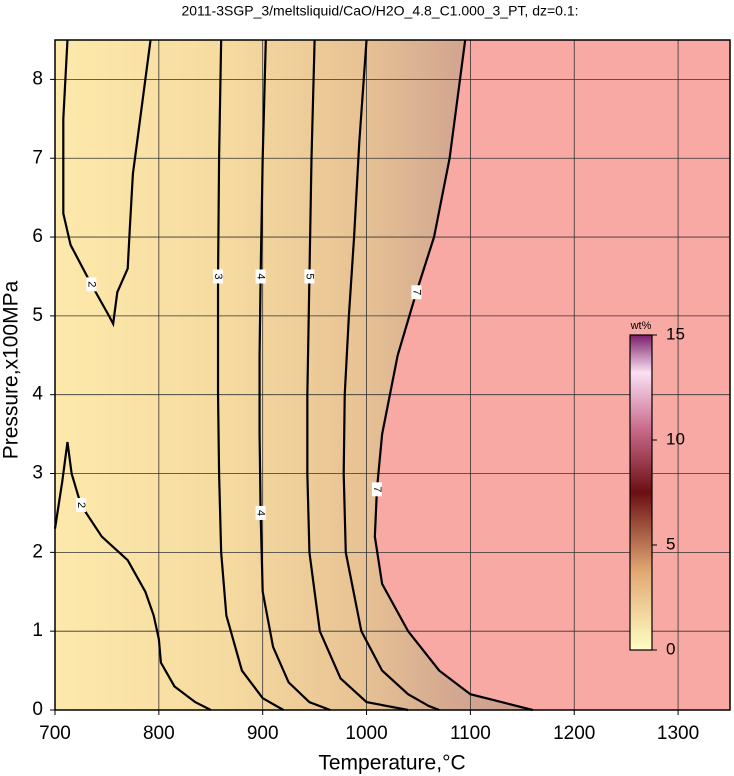 Image resolution: width=734 pixels, height=776 pixels. What do you see at coordinates (11, 369) in the screenshot?
I see `y-axis-label: Pressure,x100MPa` at bounding box center [11, 369].